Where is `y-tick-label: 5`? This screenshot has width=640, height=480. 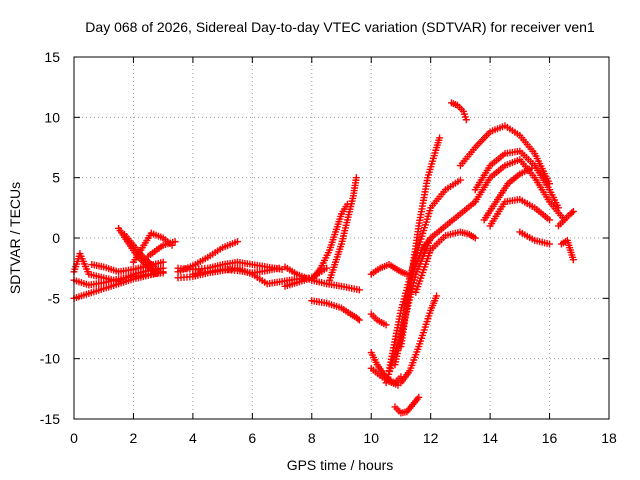 y-tick-label: 5 is located at coordinates (56, 178).